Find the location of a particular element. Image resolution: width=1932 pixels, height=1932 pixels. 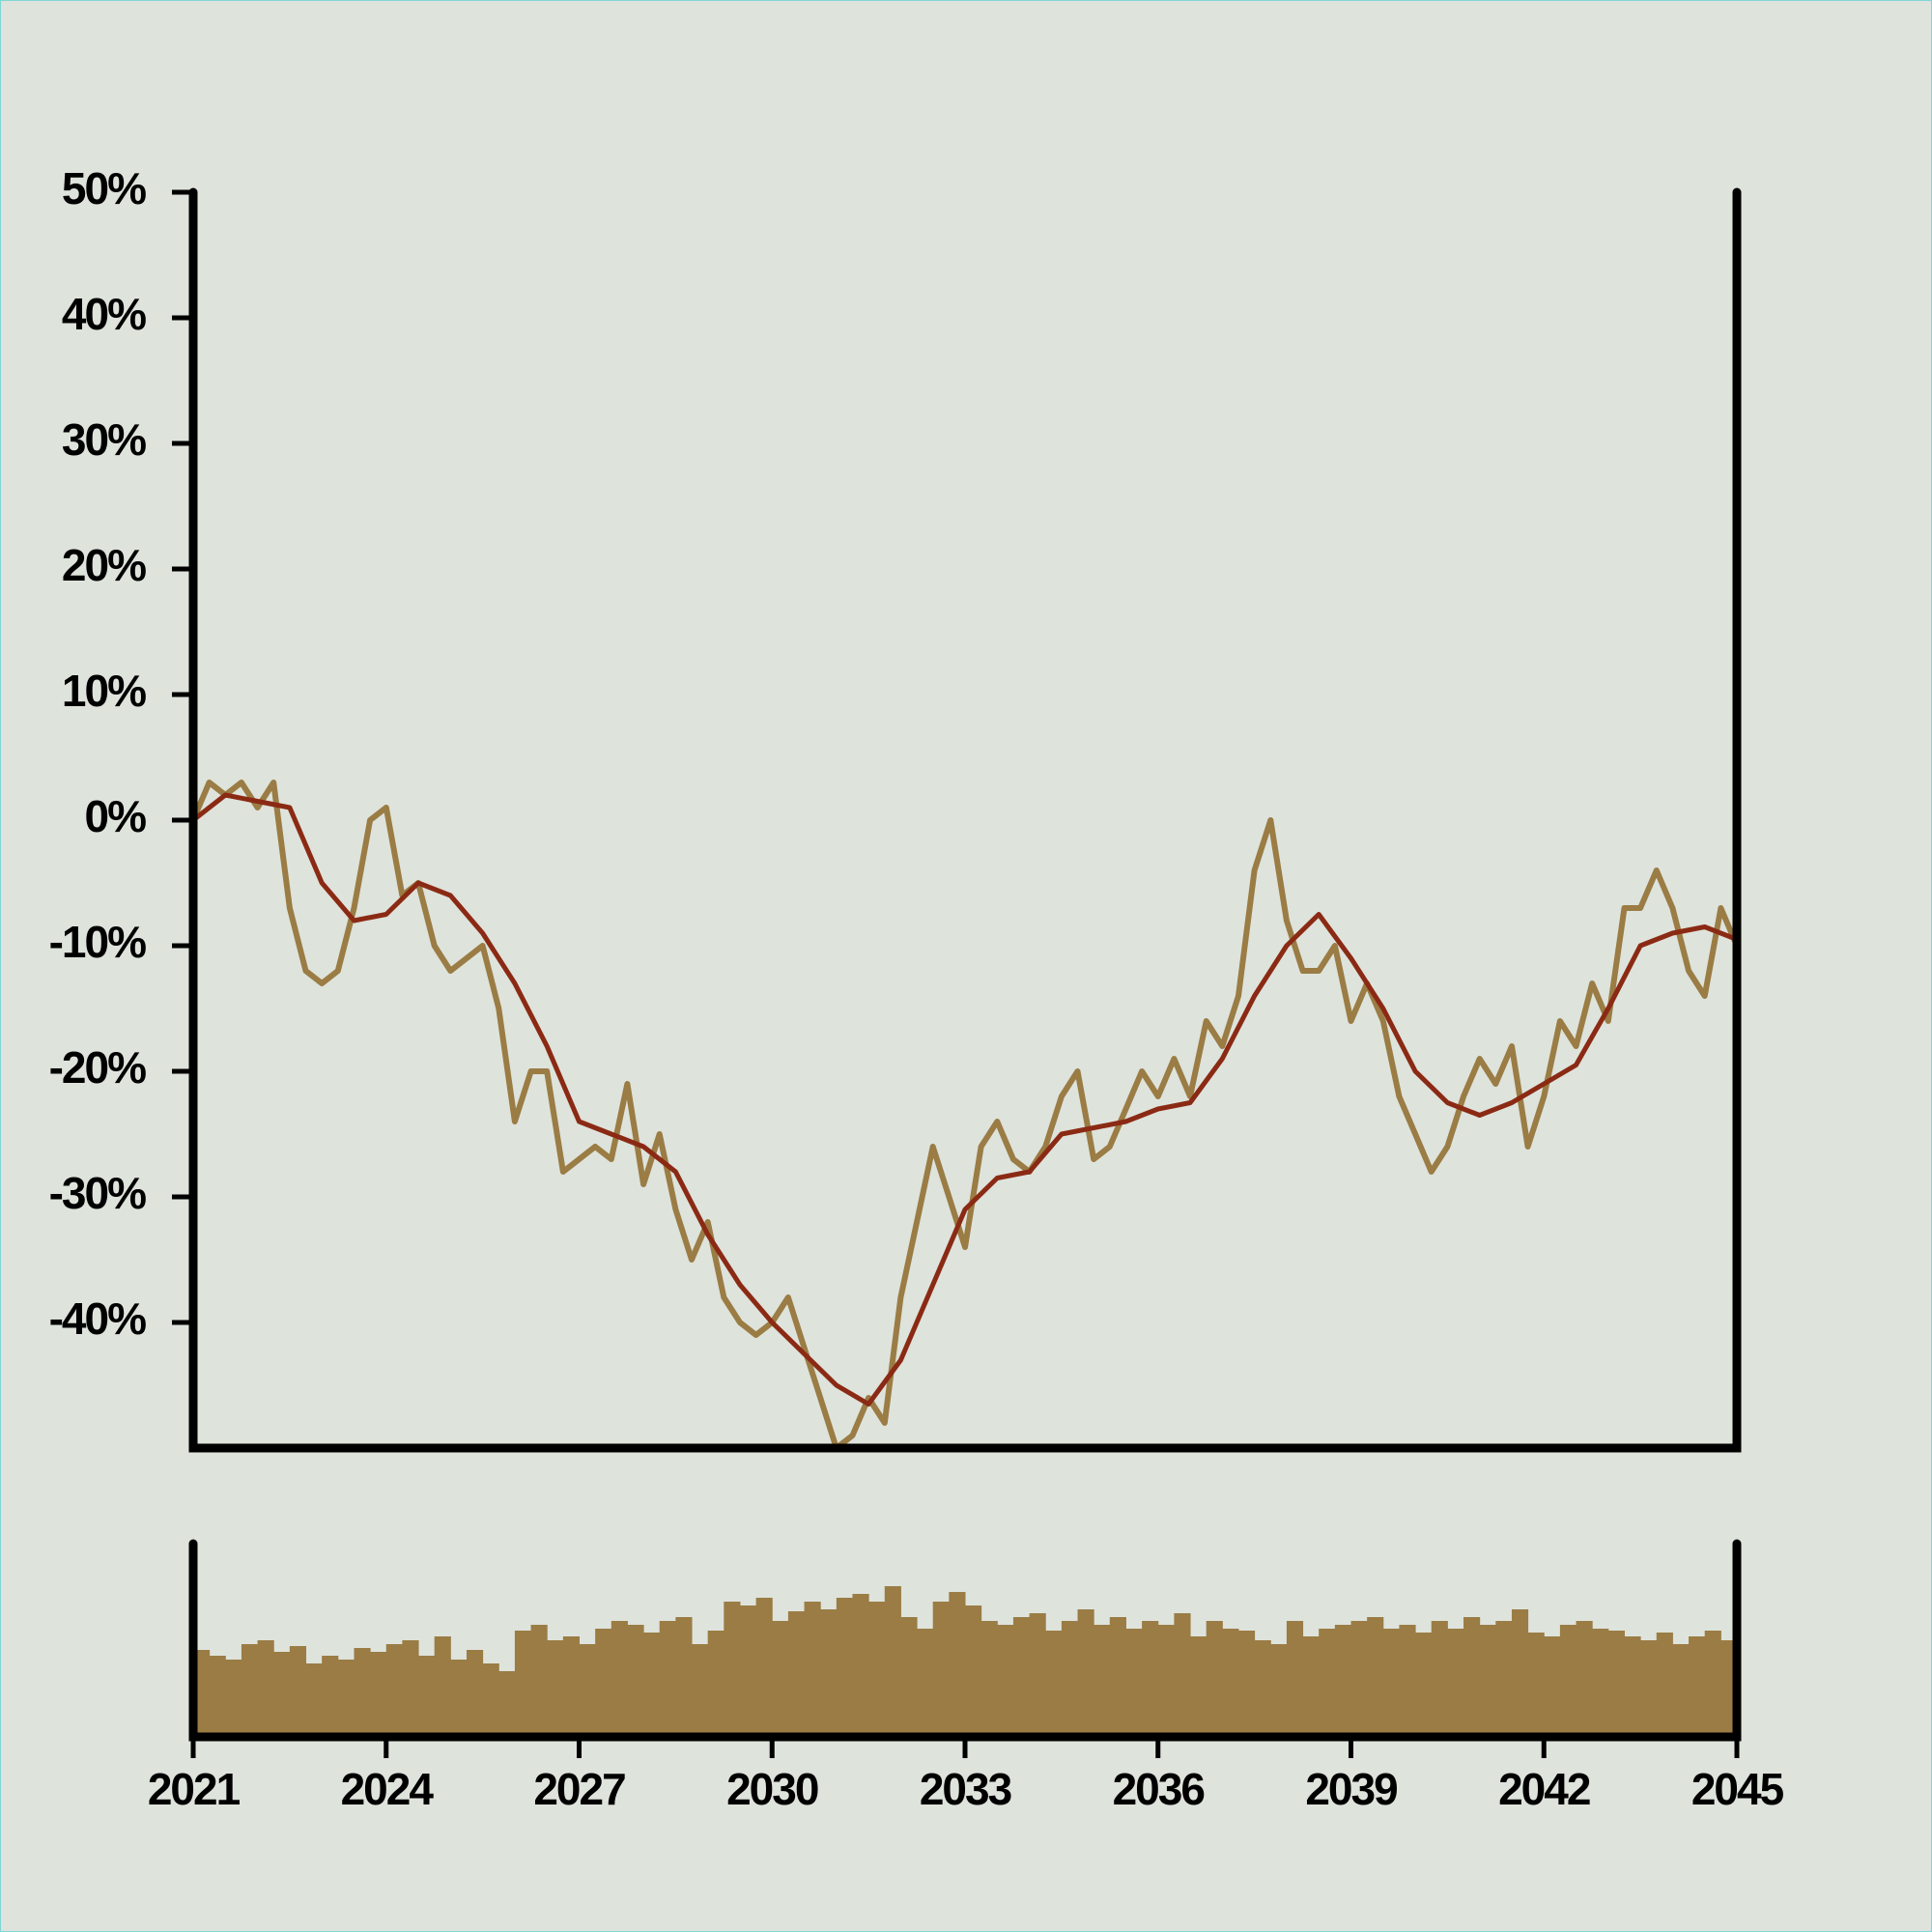

x-tick-label: 2027 is located at coordinates (579, 1789).